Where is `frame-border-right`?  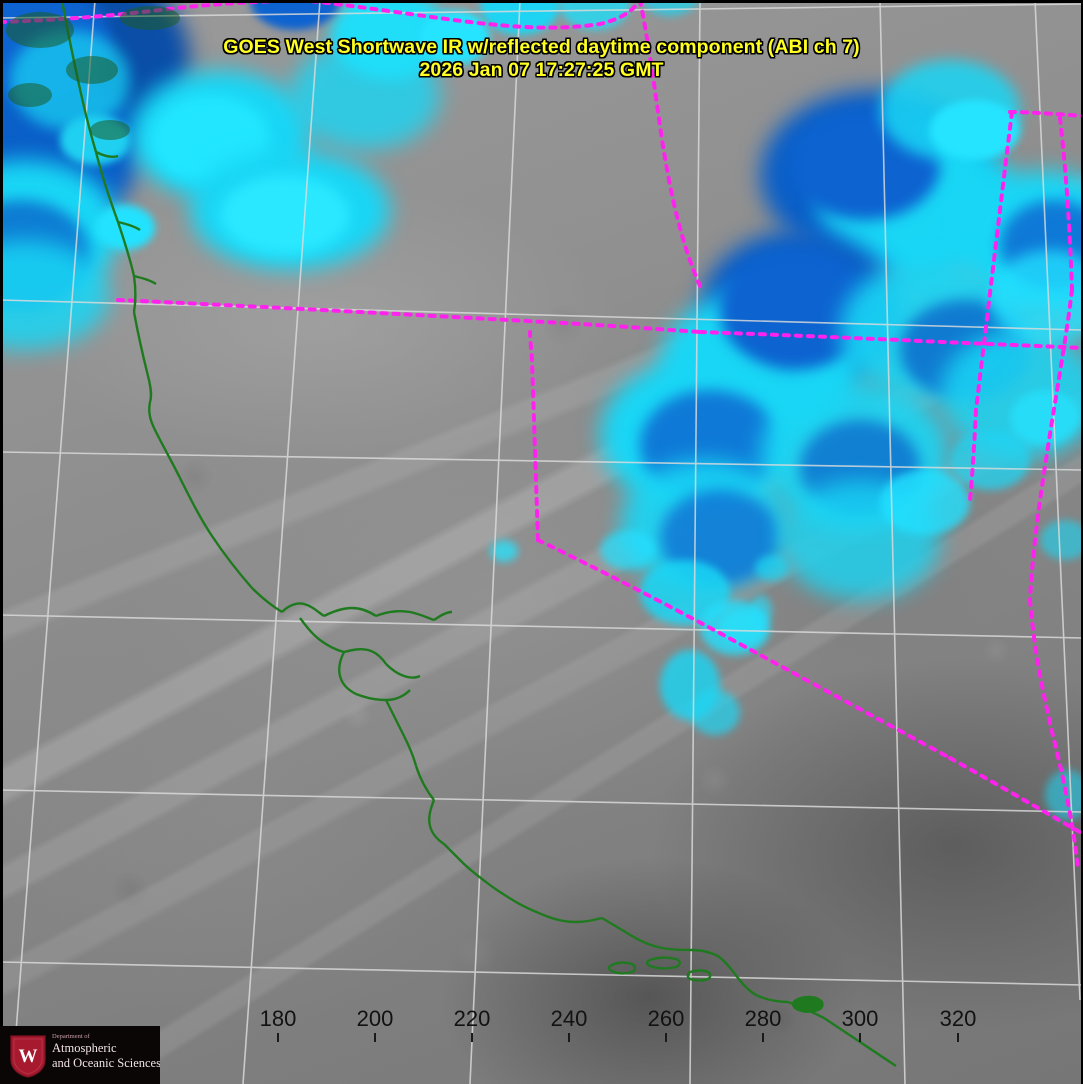
frame-border-right is located at coordinates (1082, 542).